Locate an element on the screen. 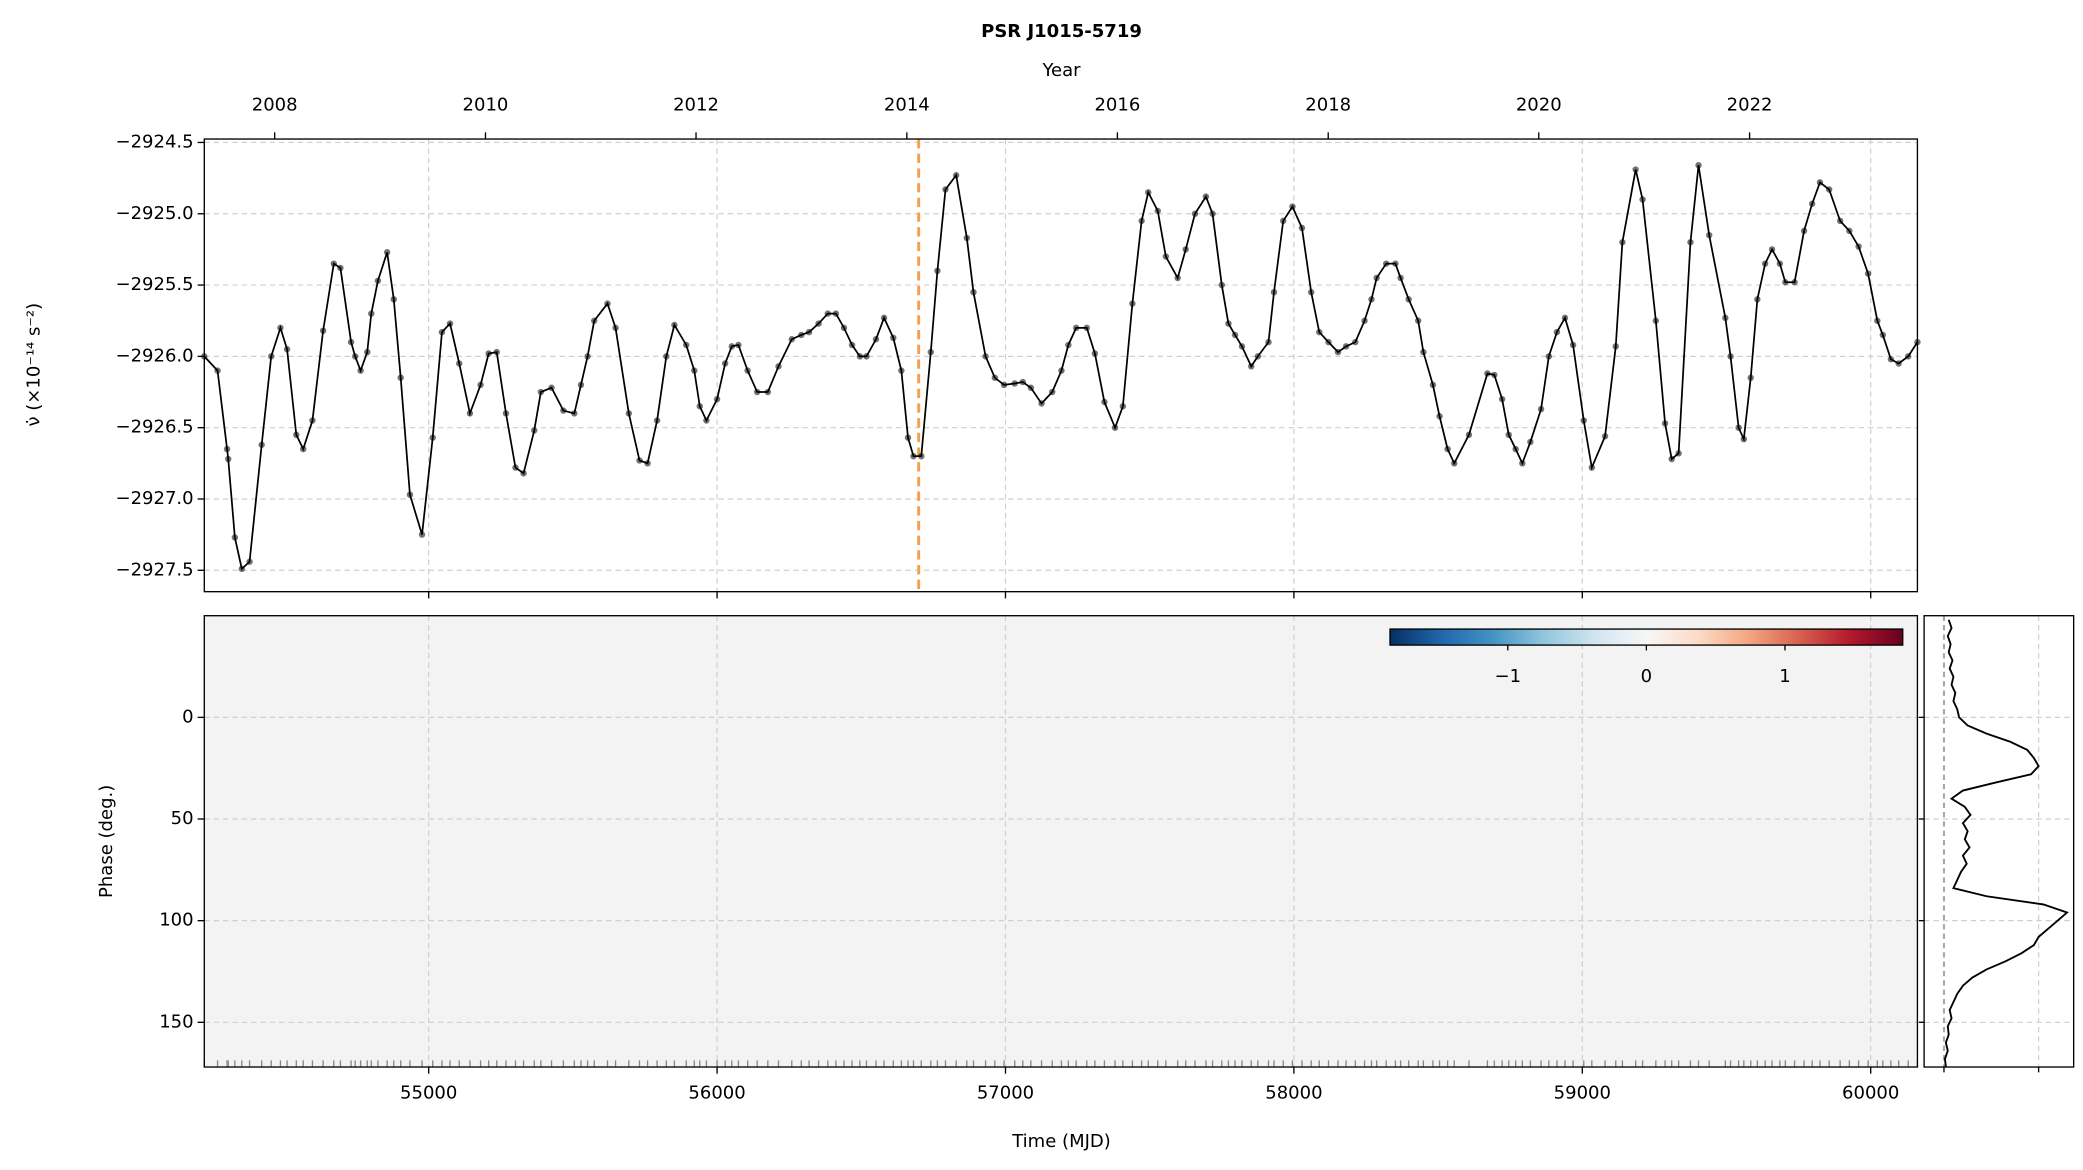 The width and height of the screenshot is (2083, 1170). colorbar is located at coordinates (1646, 637).